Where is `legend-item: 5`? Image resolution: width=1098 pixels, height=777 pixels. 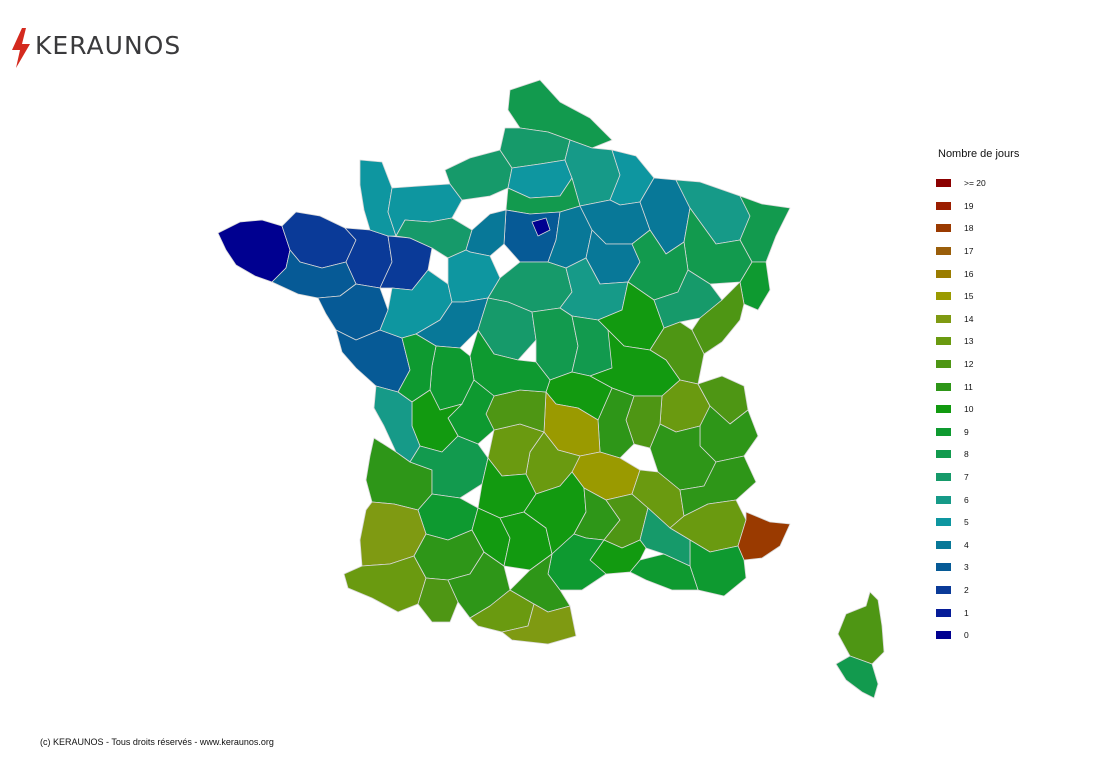
legend-item: 5 is located at coordinates (1006, 522).